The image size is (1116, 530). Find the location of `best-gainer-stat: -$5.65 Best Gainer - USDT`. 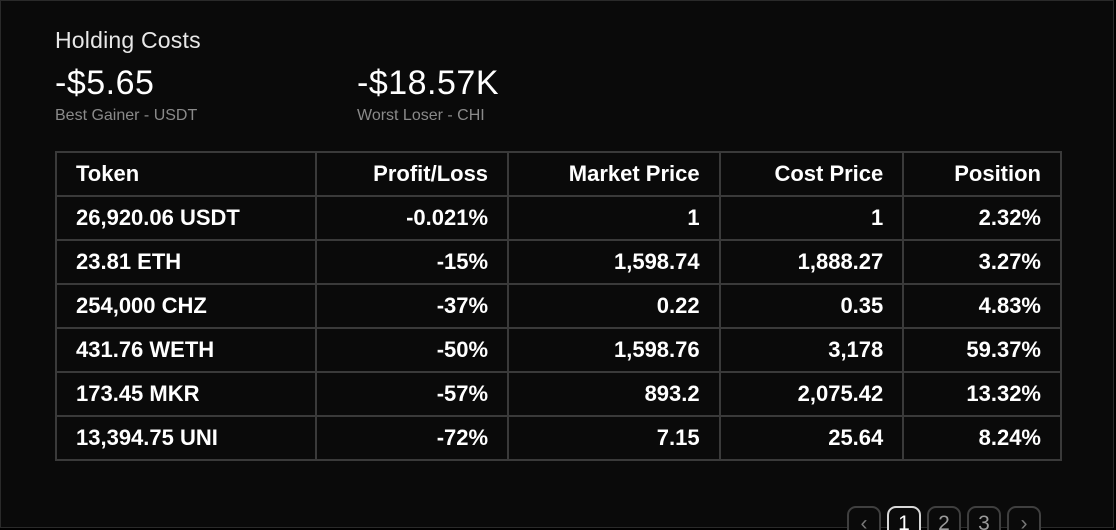

best-gainer-stat: -$5.65 Best Gainer - USDT is located at coordinates (126, 94).